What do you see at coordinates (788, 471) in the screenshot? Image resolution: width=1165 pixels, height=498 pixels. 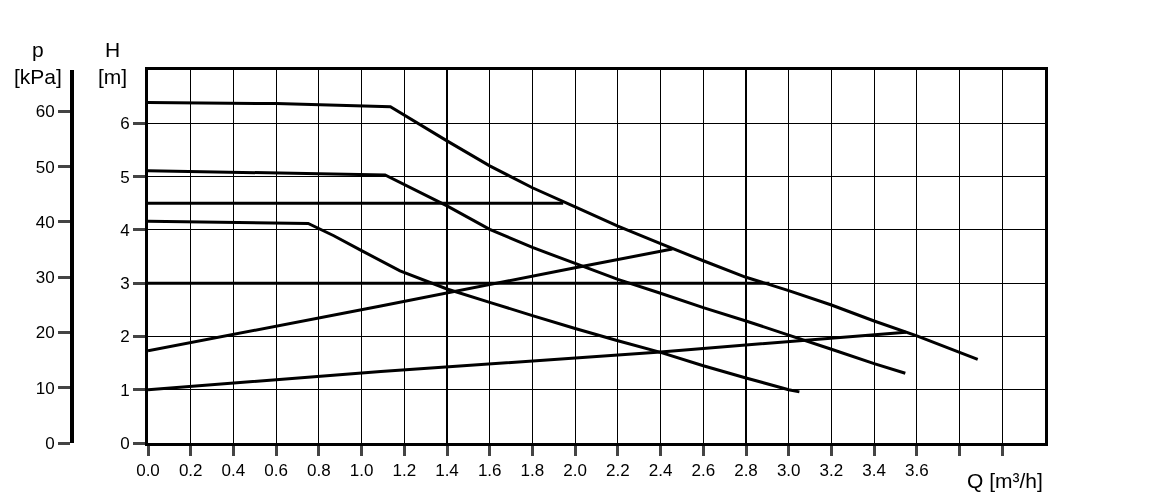 I see `x-tick-label: 3.0` at bounding box center [788, 471].